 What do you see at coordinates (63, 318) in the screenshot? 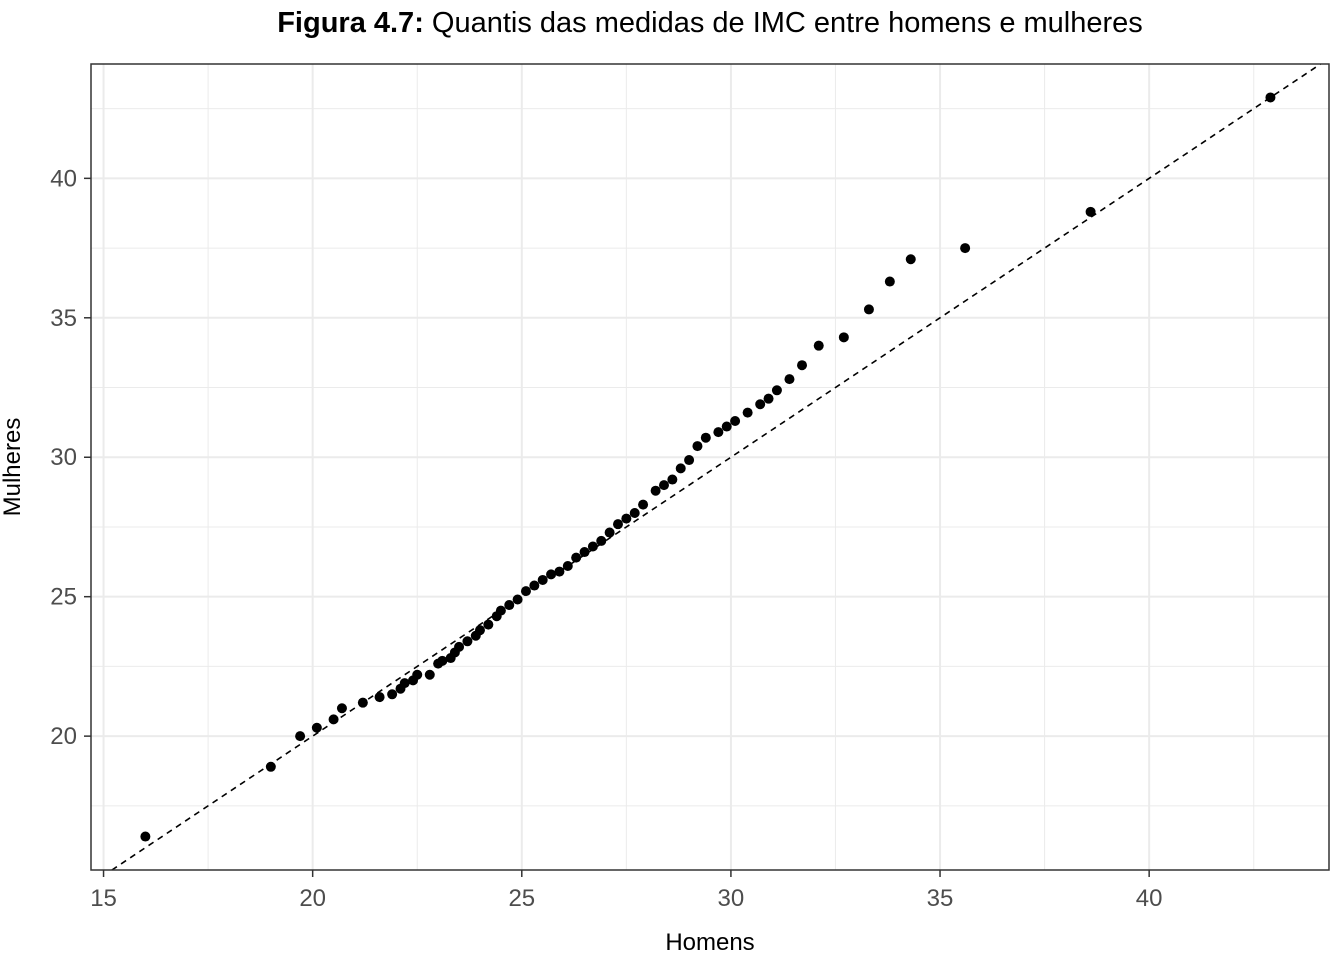
I see `y-tick-label: 35` at bounding box center [63, 318].